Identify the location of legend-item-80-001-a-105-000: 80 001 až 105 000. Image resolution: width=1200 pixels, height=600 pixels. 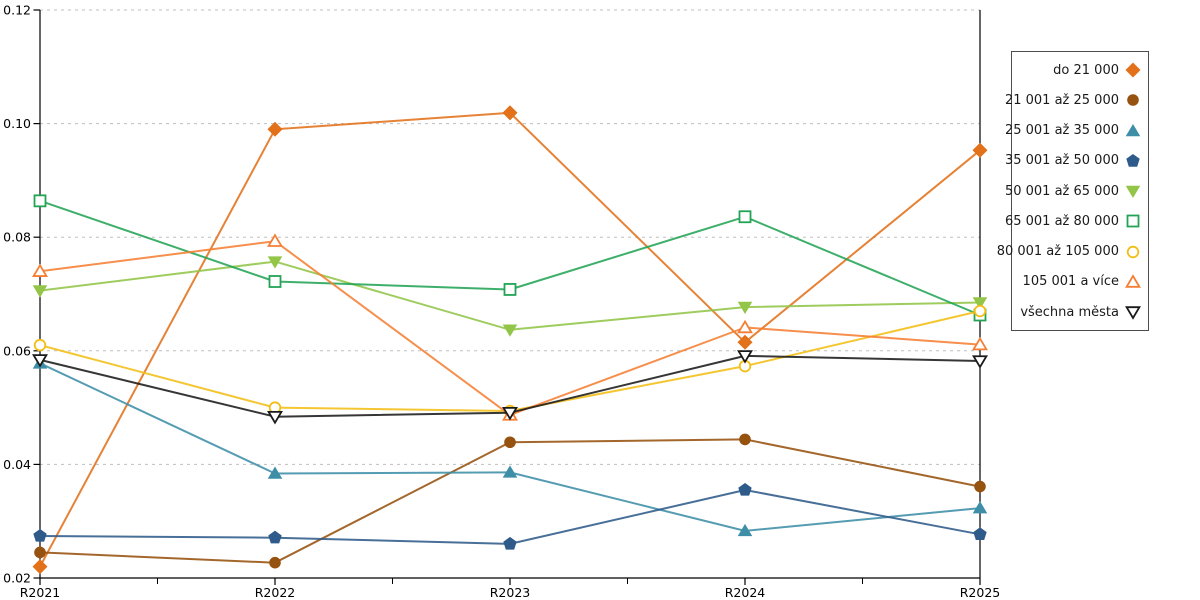
(1069, 252).